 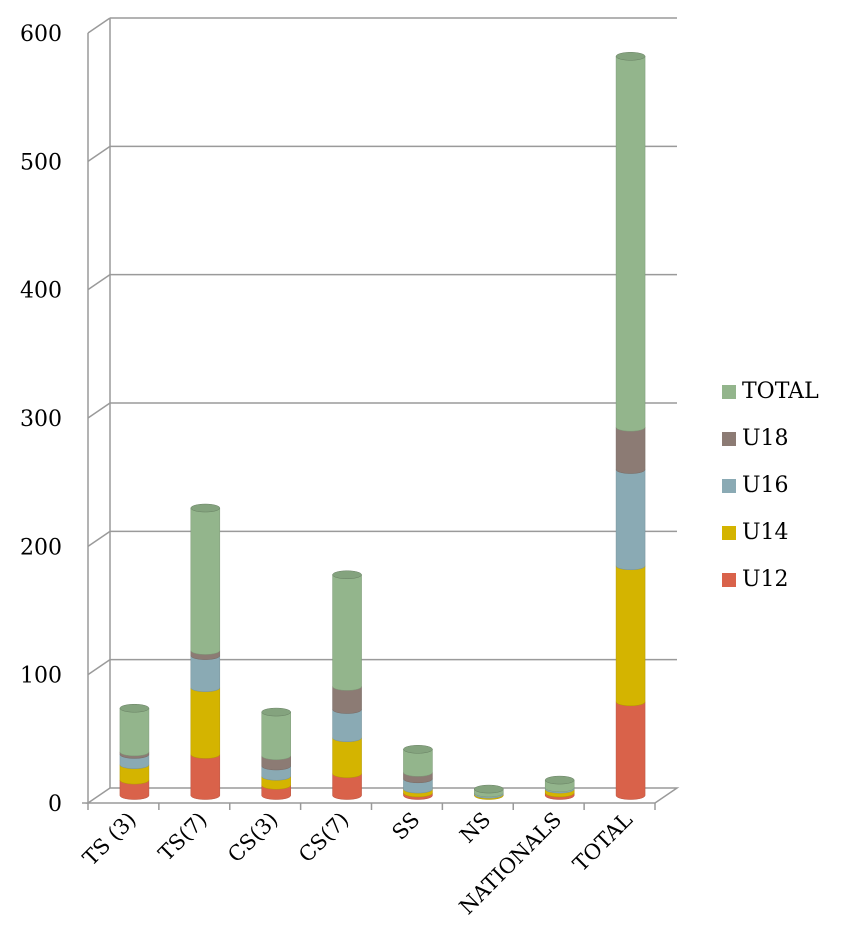 What do you see at coordinates (765, 579) in the screenshot?
I see `legend-label: U12` at bounding box center [765, 579].